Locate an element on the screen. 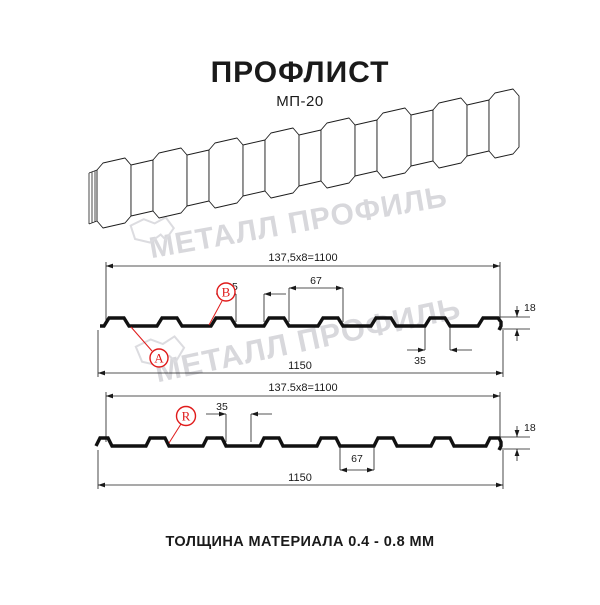  callout-r: R is located at coordinates (182, 424).